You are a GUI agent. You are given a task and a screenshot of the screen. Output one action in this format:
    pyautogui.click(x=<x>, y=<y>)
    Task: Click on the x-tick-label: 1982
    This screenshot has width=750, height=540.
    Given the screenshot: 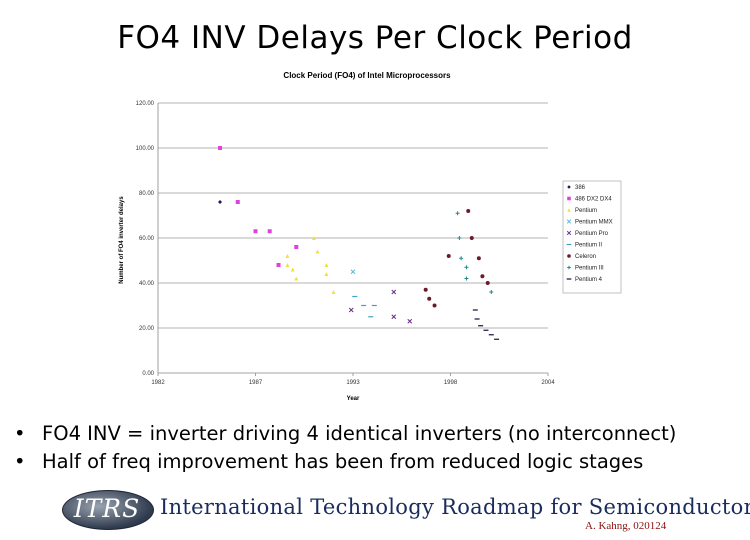 What is the action you would take?
    pyautogui.click(x=158, y=383)
    